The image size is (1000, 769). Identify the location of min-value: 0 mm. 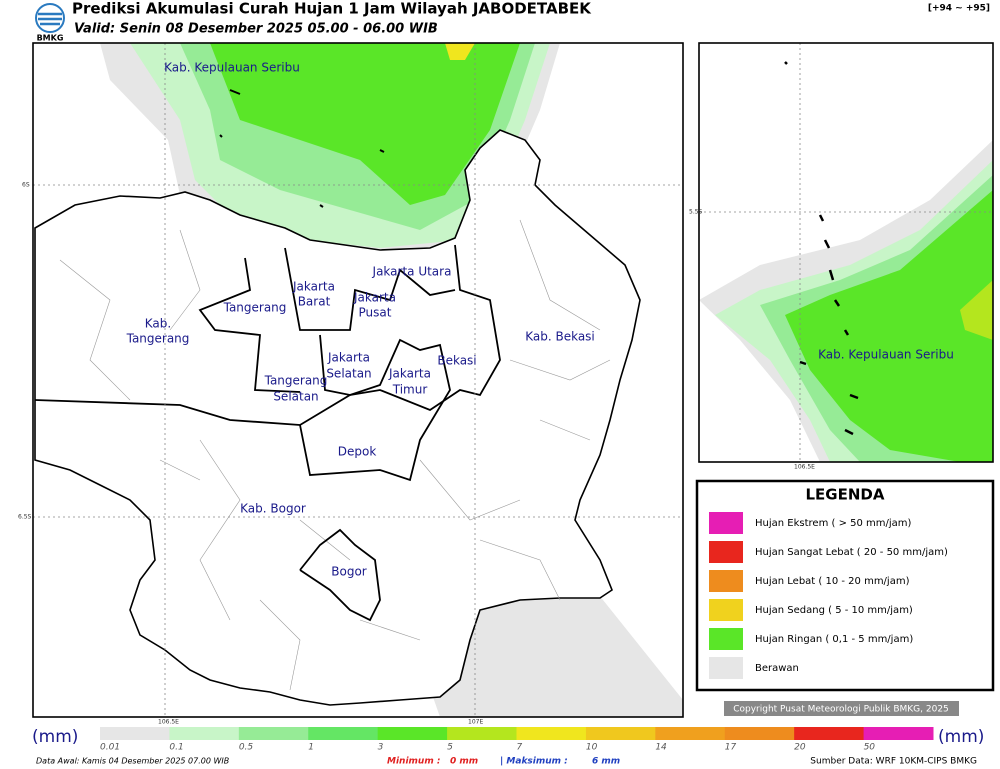
(464, 762).